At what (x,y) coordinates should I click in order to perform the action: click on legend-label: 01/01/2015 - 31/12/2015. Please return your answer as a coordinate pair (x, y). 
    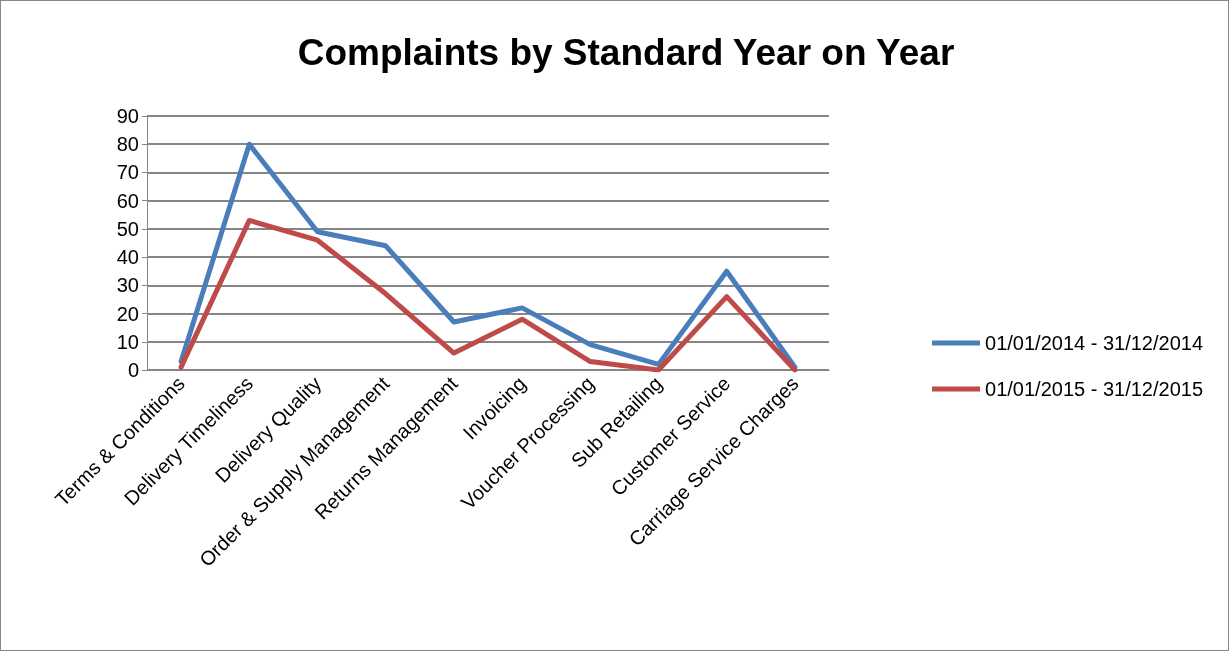
    Looking at the image, I should click on (1094, 389).